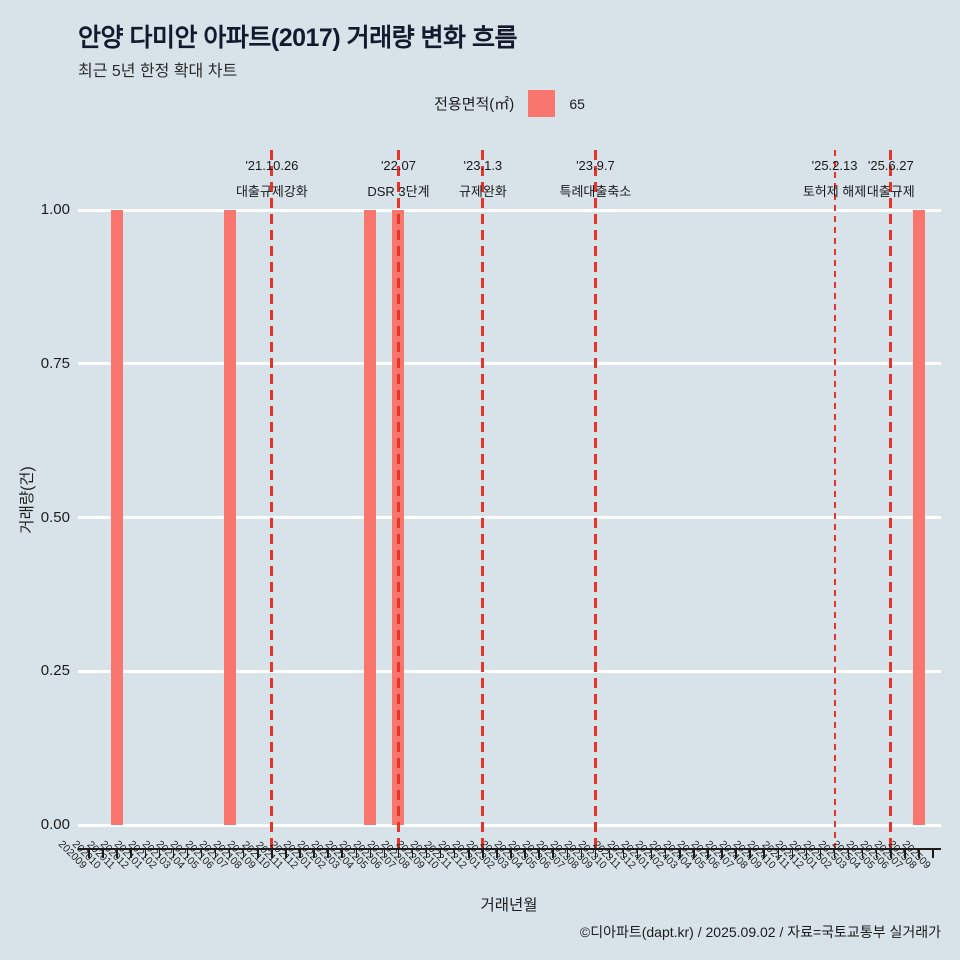 The image size is (960, 960). I want to click on event-date: '25.6.27, so click(890, 165).